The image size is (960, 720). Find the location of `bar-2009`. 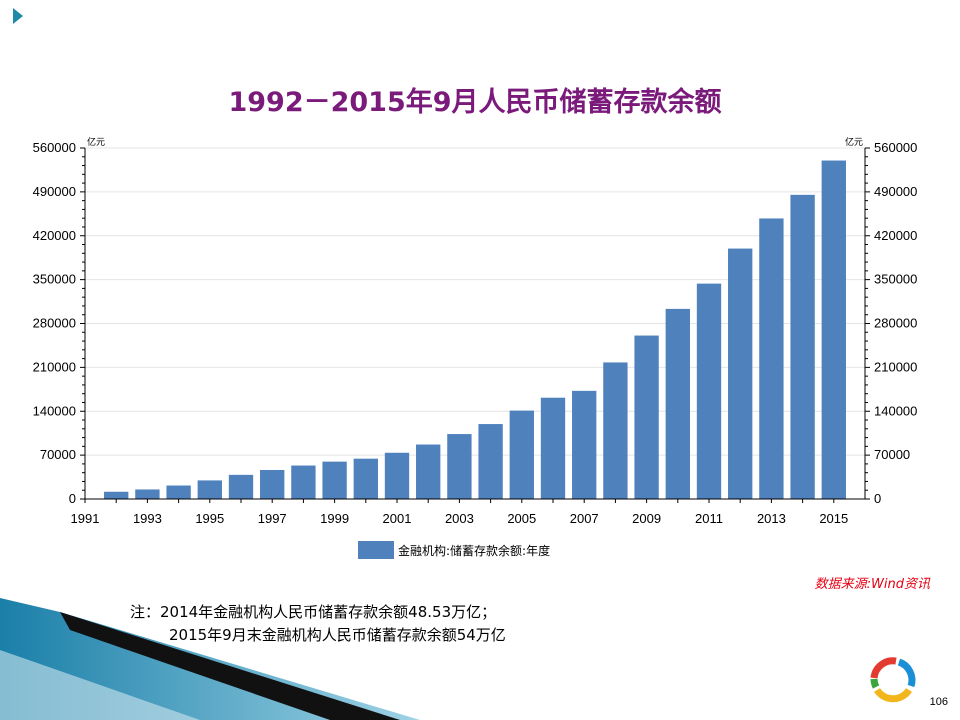

bar-2009 is located at coordinates (646, 417).